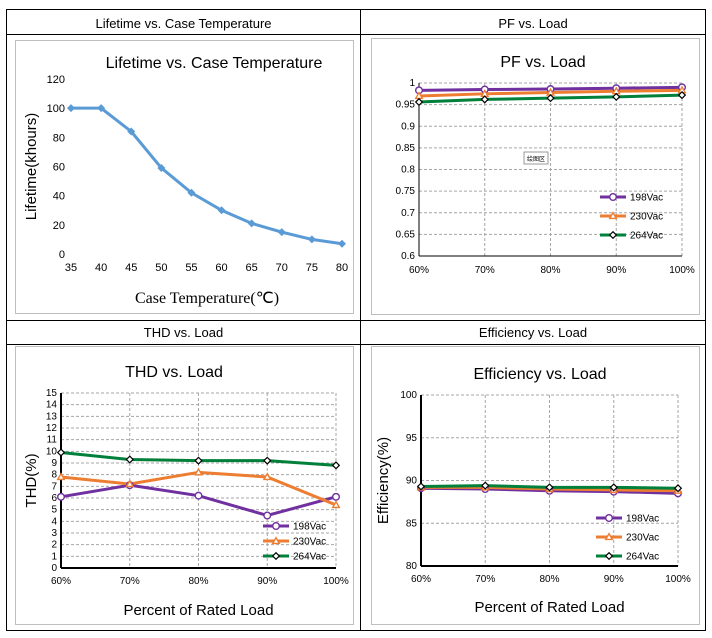 The height and width of the screenshot is (638, 712). What do you see at coordinates (52, 451) in the screenshot?
I see `y-tick-label: 10` at bounding box center [52, 451].